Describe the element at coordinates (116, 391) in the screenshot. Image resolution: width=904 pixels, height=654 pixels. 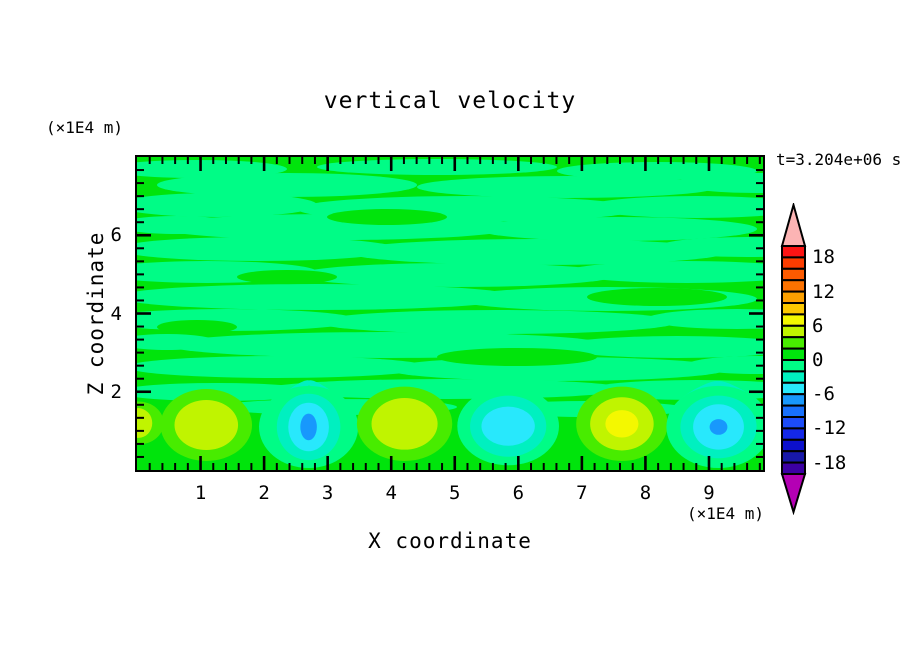
I see `y-tick-label: 2` at that location.